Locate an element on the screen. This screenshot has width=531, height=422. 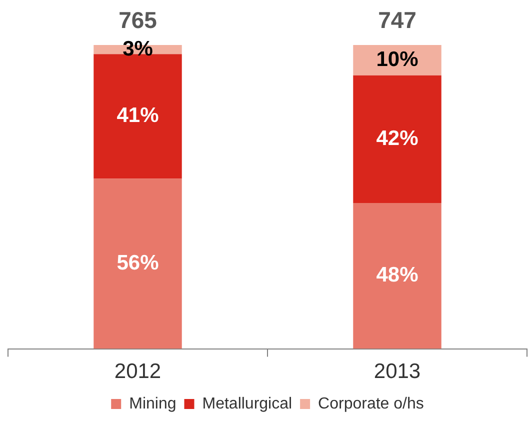
data-label: 41% is located at coordinates (138, 116).